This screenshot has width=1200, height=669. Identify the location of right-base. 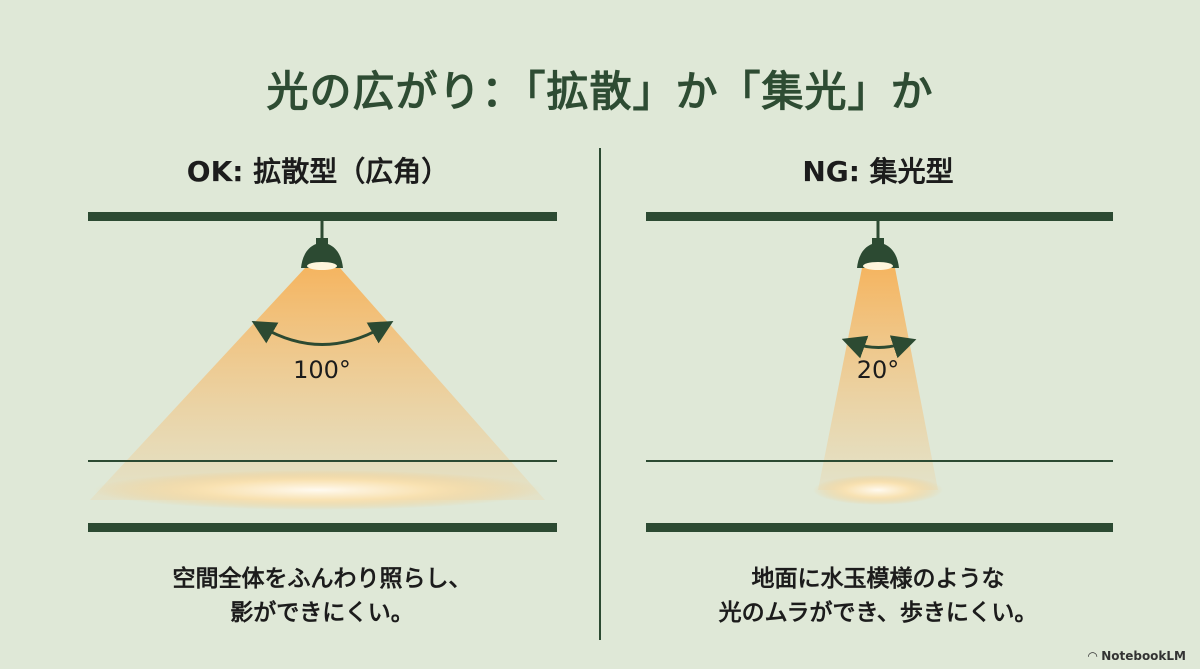
(879, 527).